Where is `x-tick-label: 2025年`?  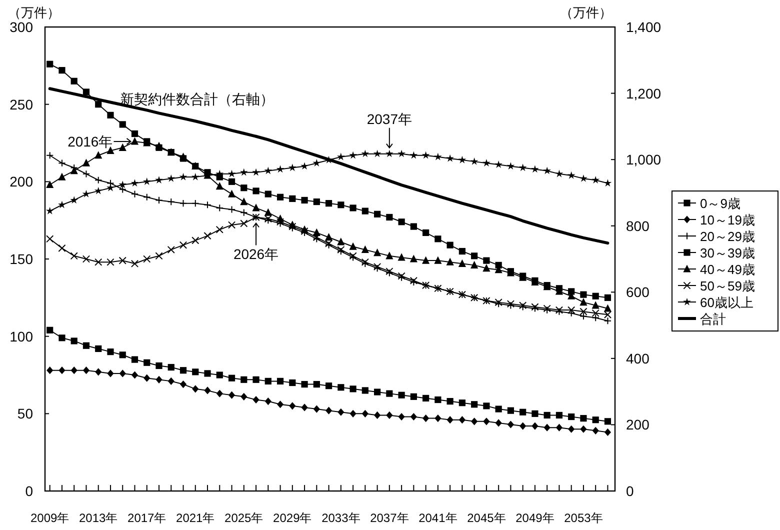
x-tick-label: 2025年 is located at coordinates (244, 518).